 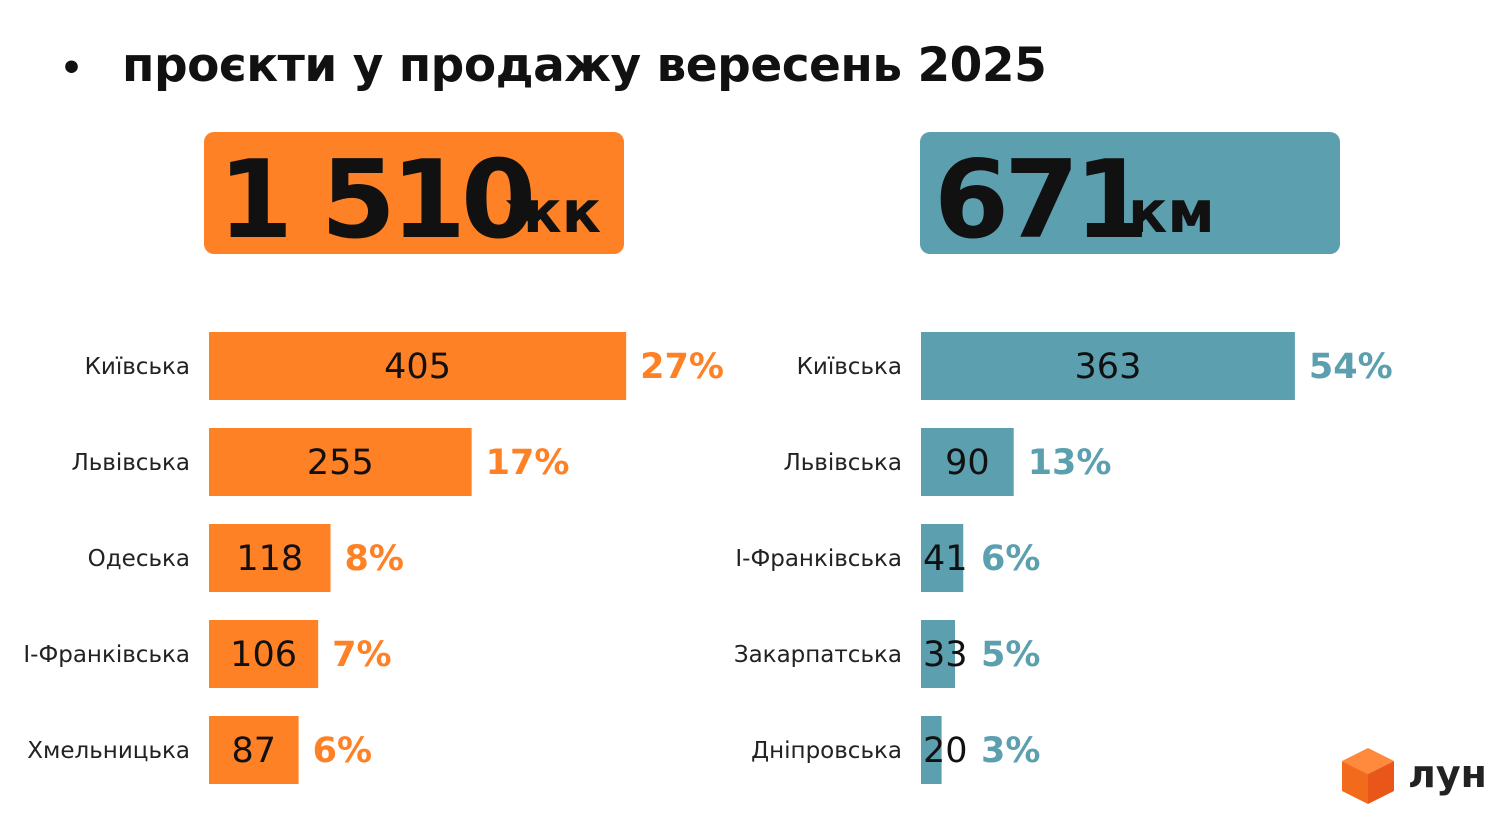 I want to click on value-label: 118, so click(x=269, y=559).